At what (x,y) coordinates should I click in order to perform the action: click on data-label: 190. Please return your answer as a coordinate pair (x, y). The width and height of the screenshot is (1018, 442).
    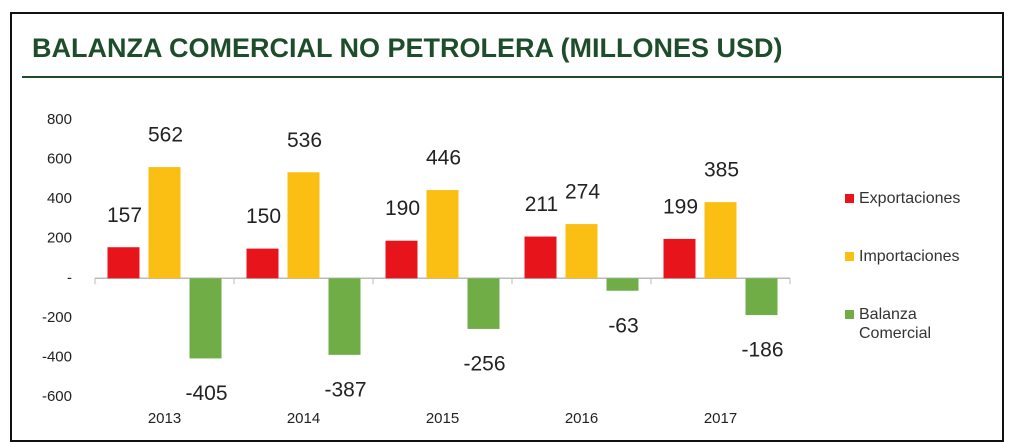
    Looking at the image, I should click on (402, 208).